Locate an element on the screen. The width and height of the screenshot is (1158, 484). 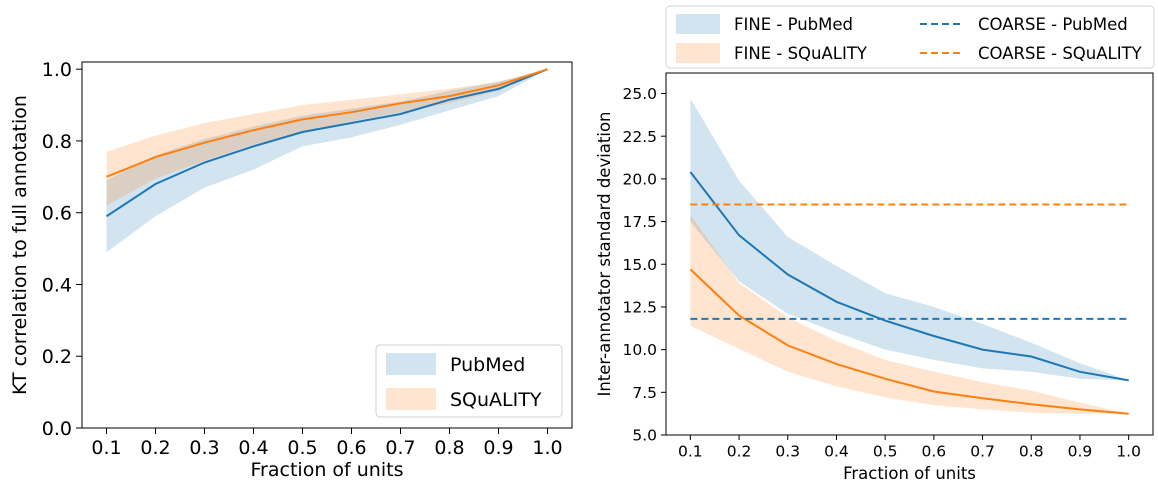
y-tick-label: 22.5 is located at coordinates (639, 137).